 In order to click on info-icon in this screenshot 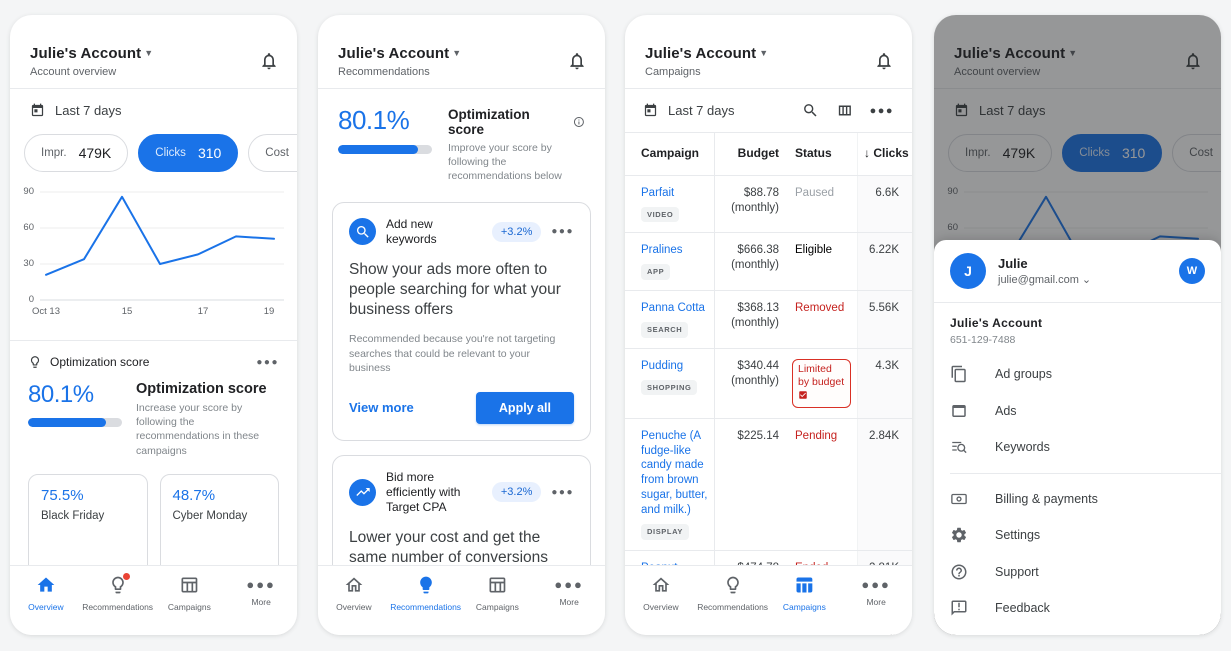, I will do `click(579, 122)`.